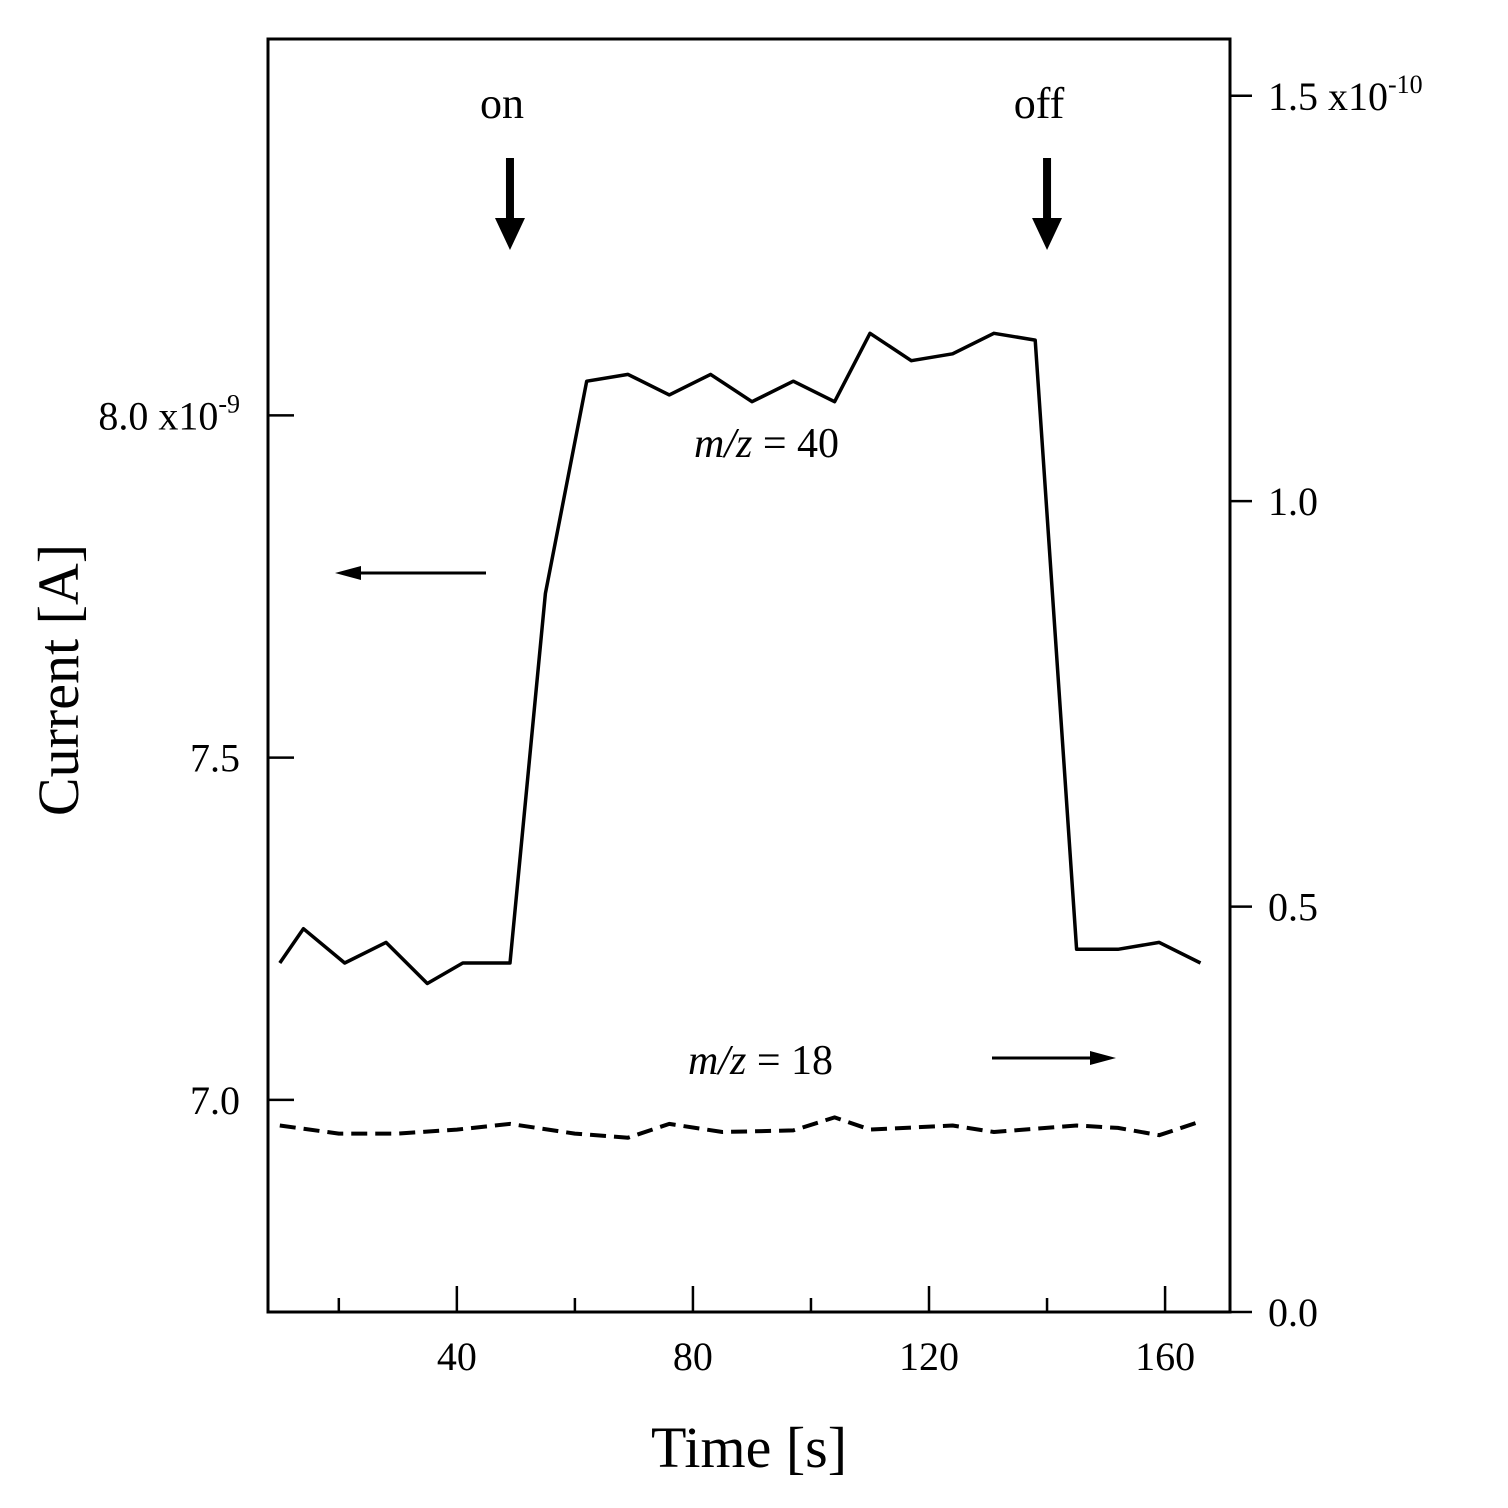 This screenshot has width=1508, height=1508. Describe the element at coordinates (1293, 1312) in the screenshot. I see `right-y-tick-label: 0.0` at that location.